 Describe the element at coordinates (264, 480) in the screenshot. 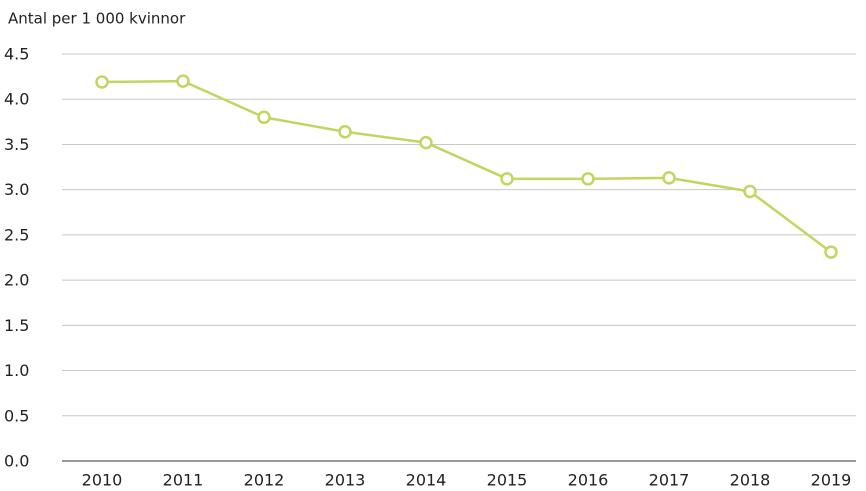

I see `x-tick-label: 2012` at that location.